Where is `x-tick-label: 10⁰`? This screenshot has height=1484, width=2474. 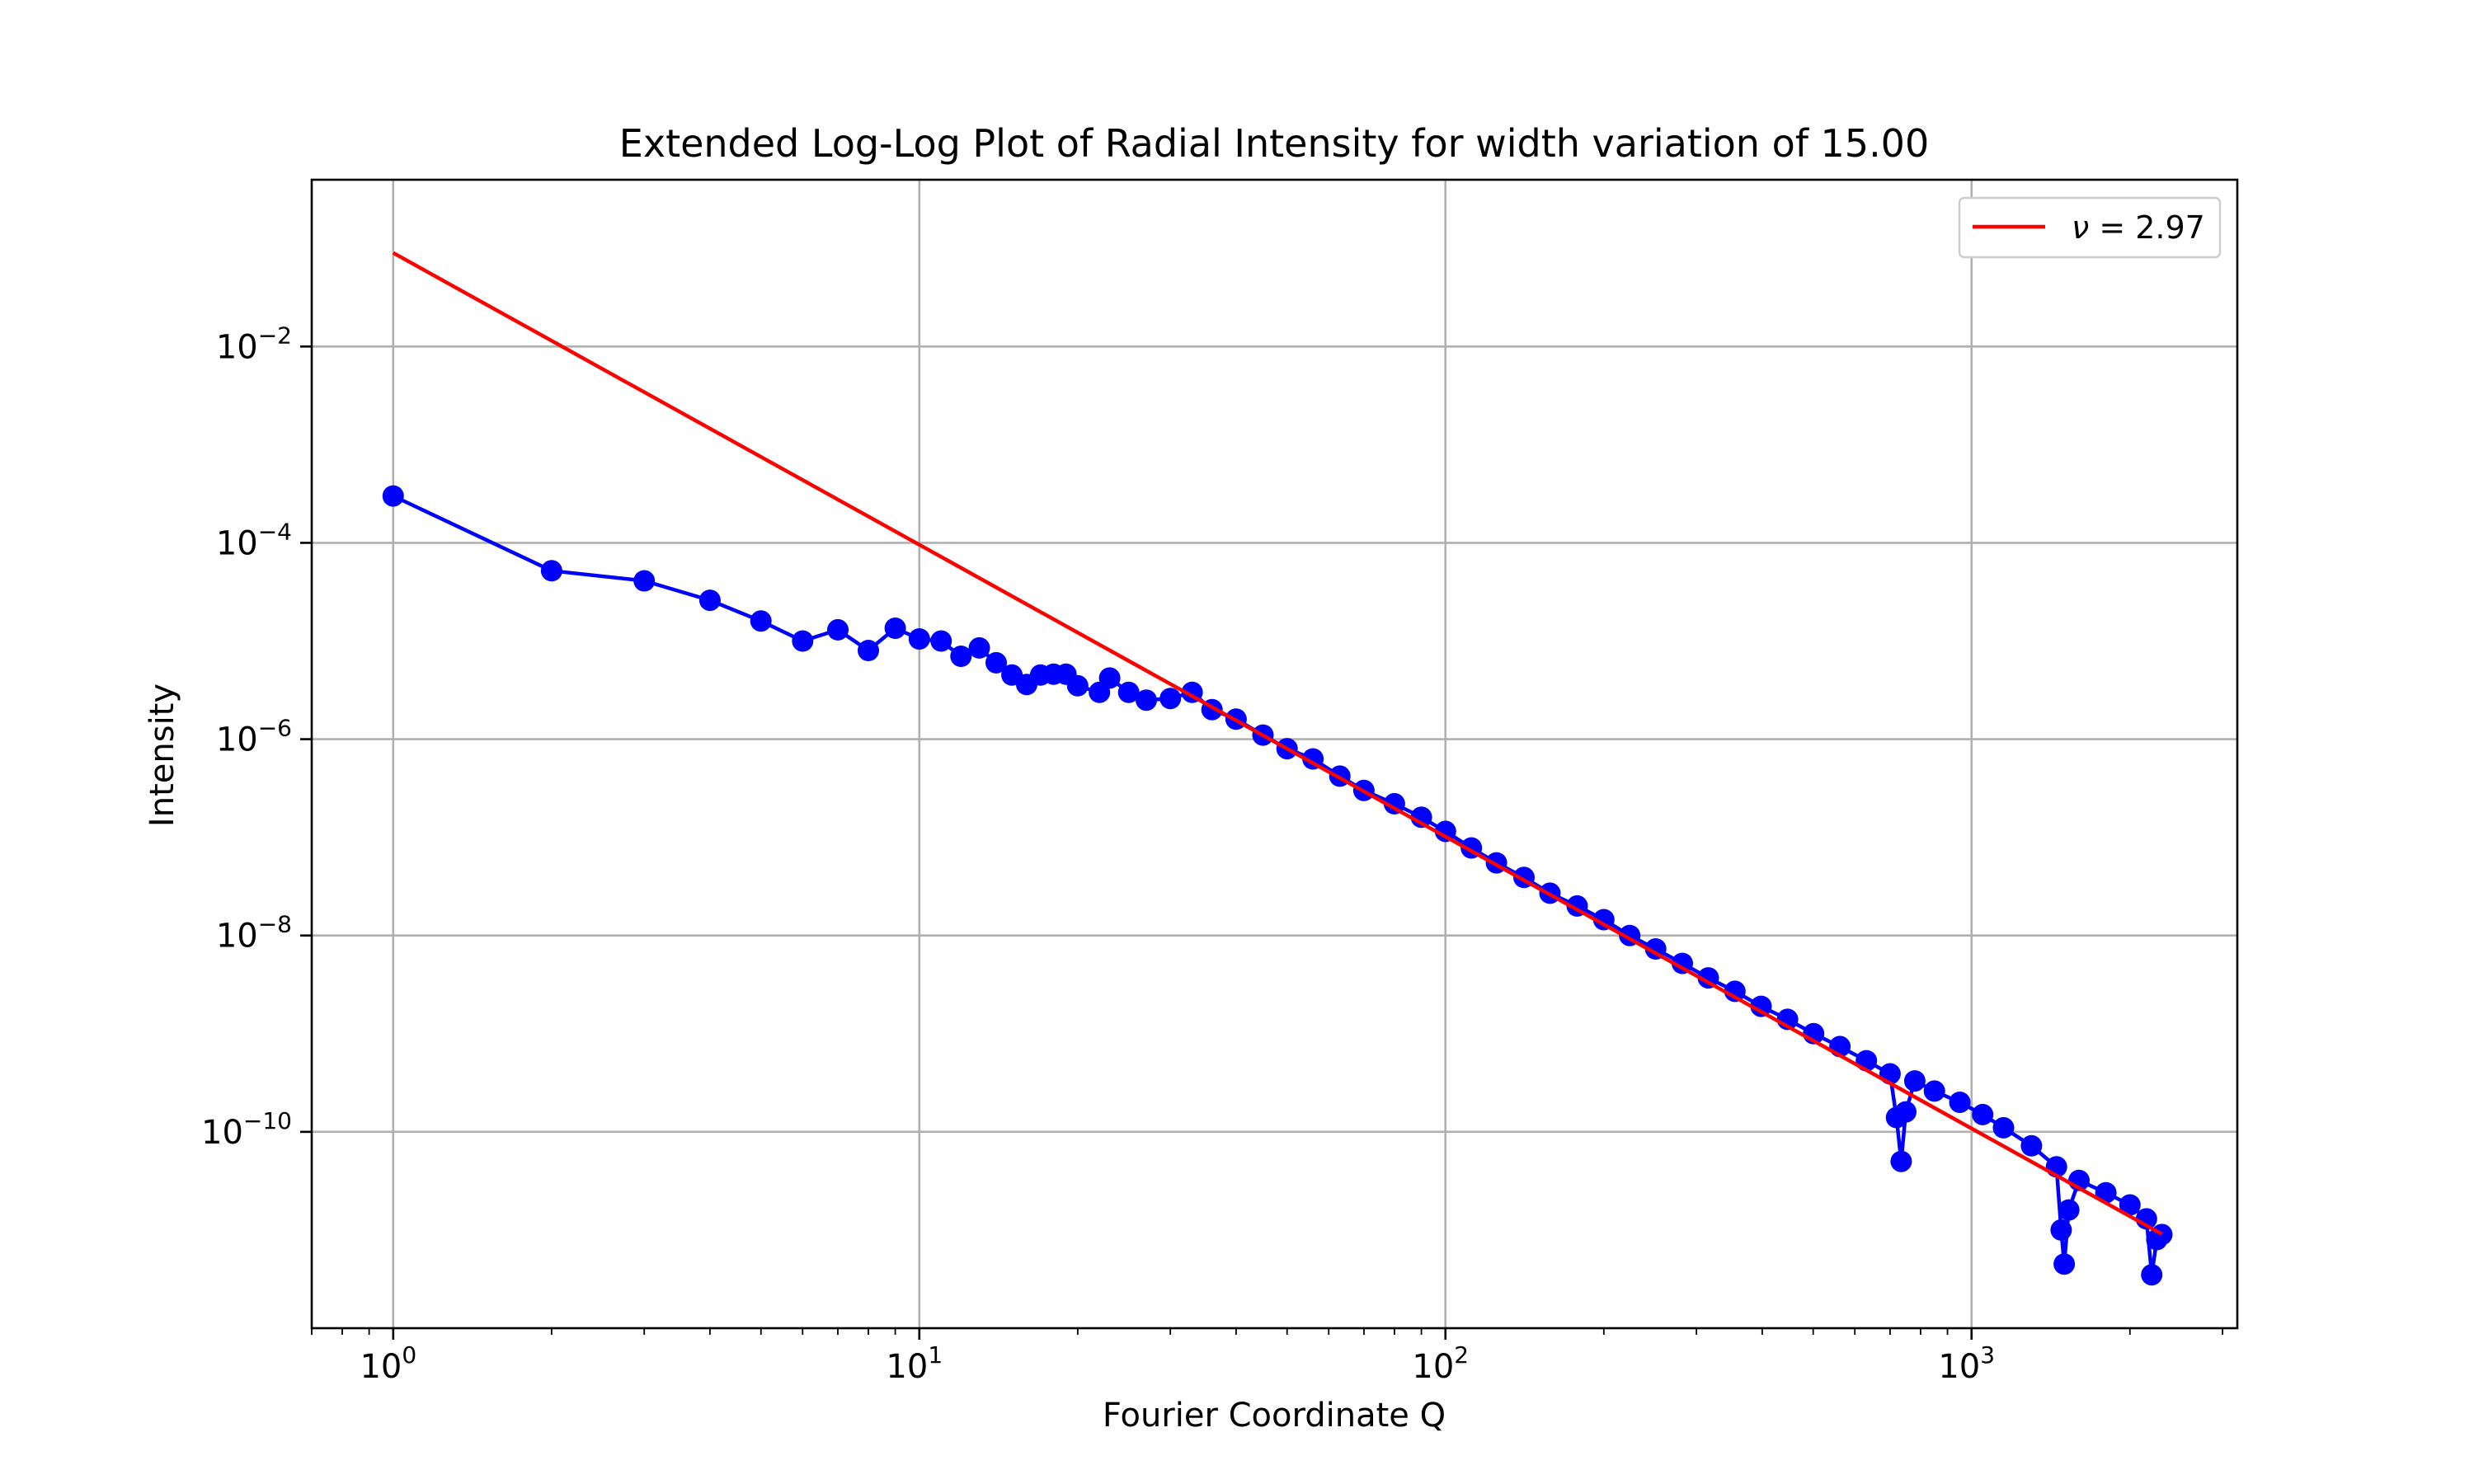
x-tick-label: 10⁰ is located at coordinates (388, 1363).